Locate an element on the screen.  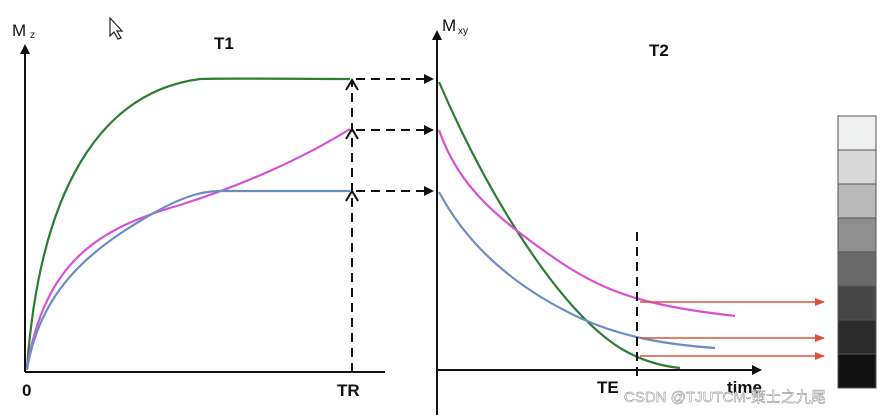
watermark: CSDN @TJUTCM-策士之九尾 is located at coordinates (725, 397).